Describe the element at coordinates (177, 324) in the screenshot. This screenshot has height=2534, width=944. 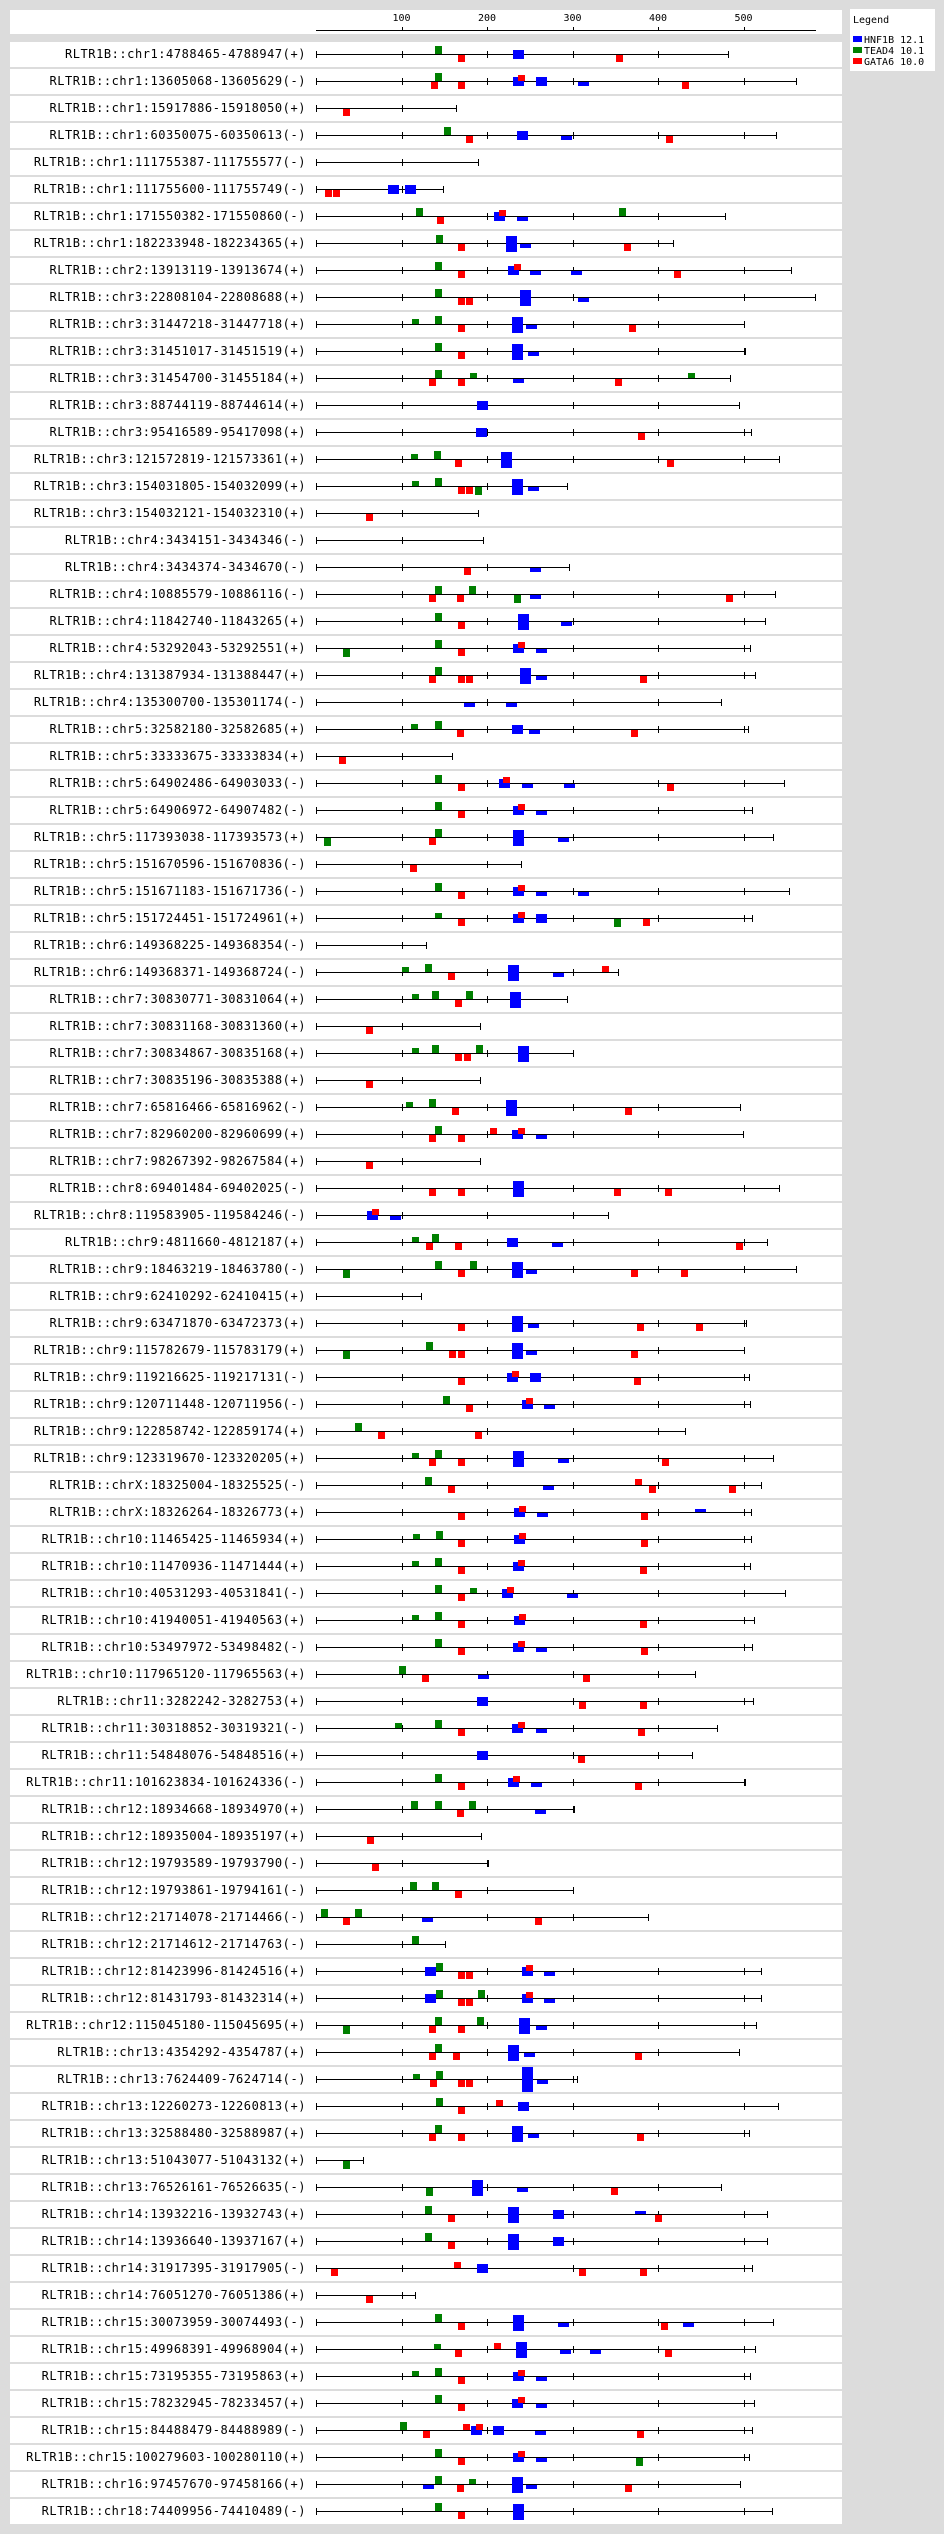
I see `sequence-label: RLTR1B::chr3:31447218-31447718(+)` at that location.